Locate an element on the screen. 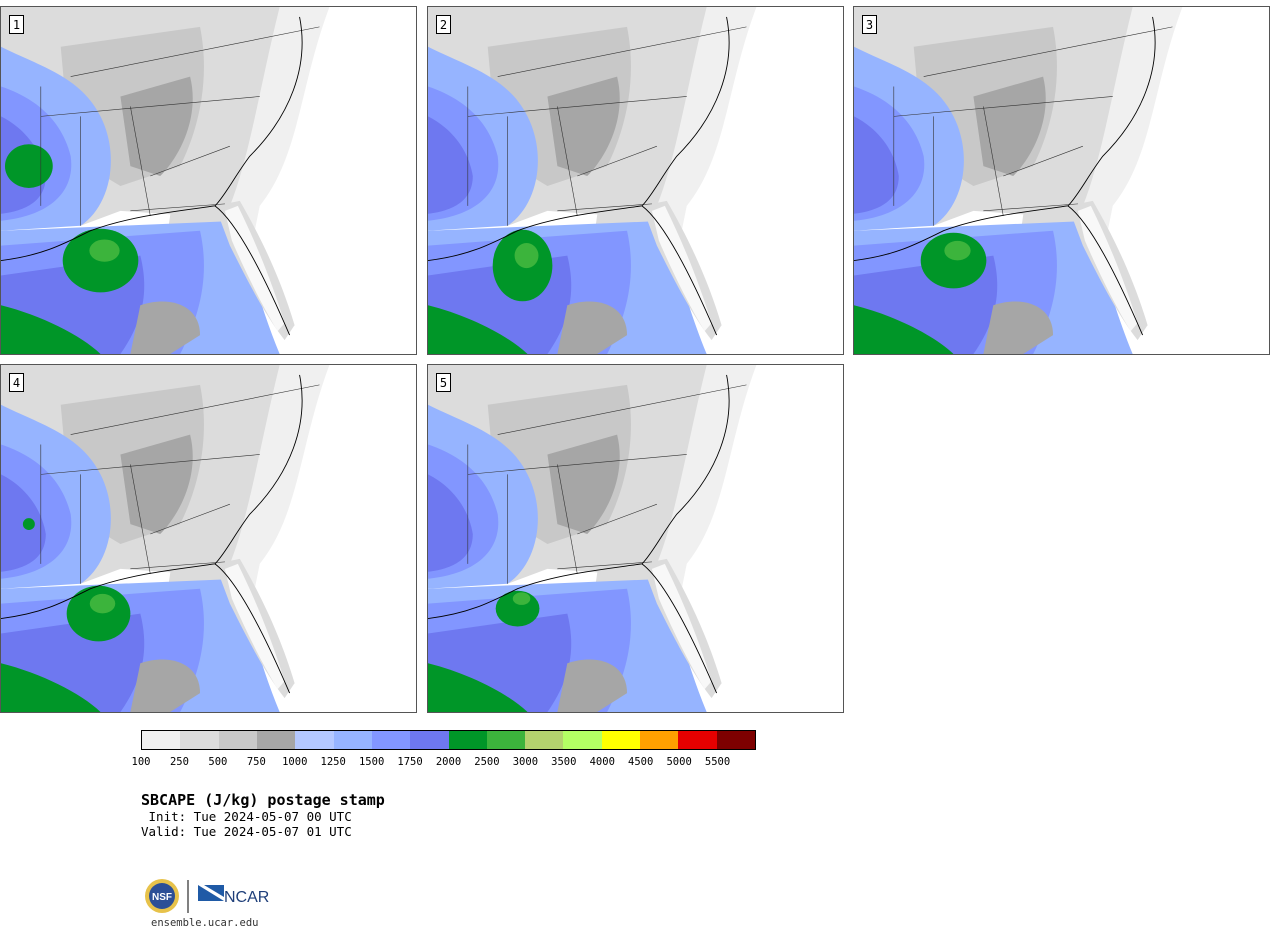  panel-number-label: 5 is located at coordinates (443, 382).